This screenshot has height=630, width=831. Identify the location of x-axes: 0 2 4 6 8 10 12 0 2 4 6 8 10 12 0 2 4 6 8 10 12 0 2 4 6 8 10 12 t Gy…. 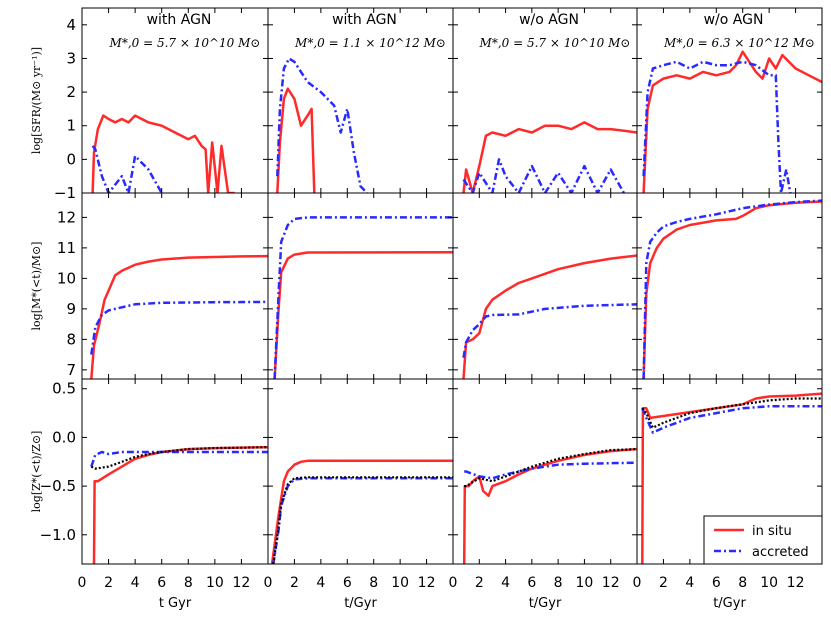
(441, 593).